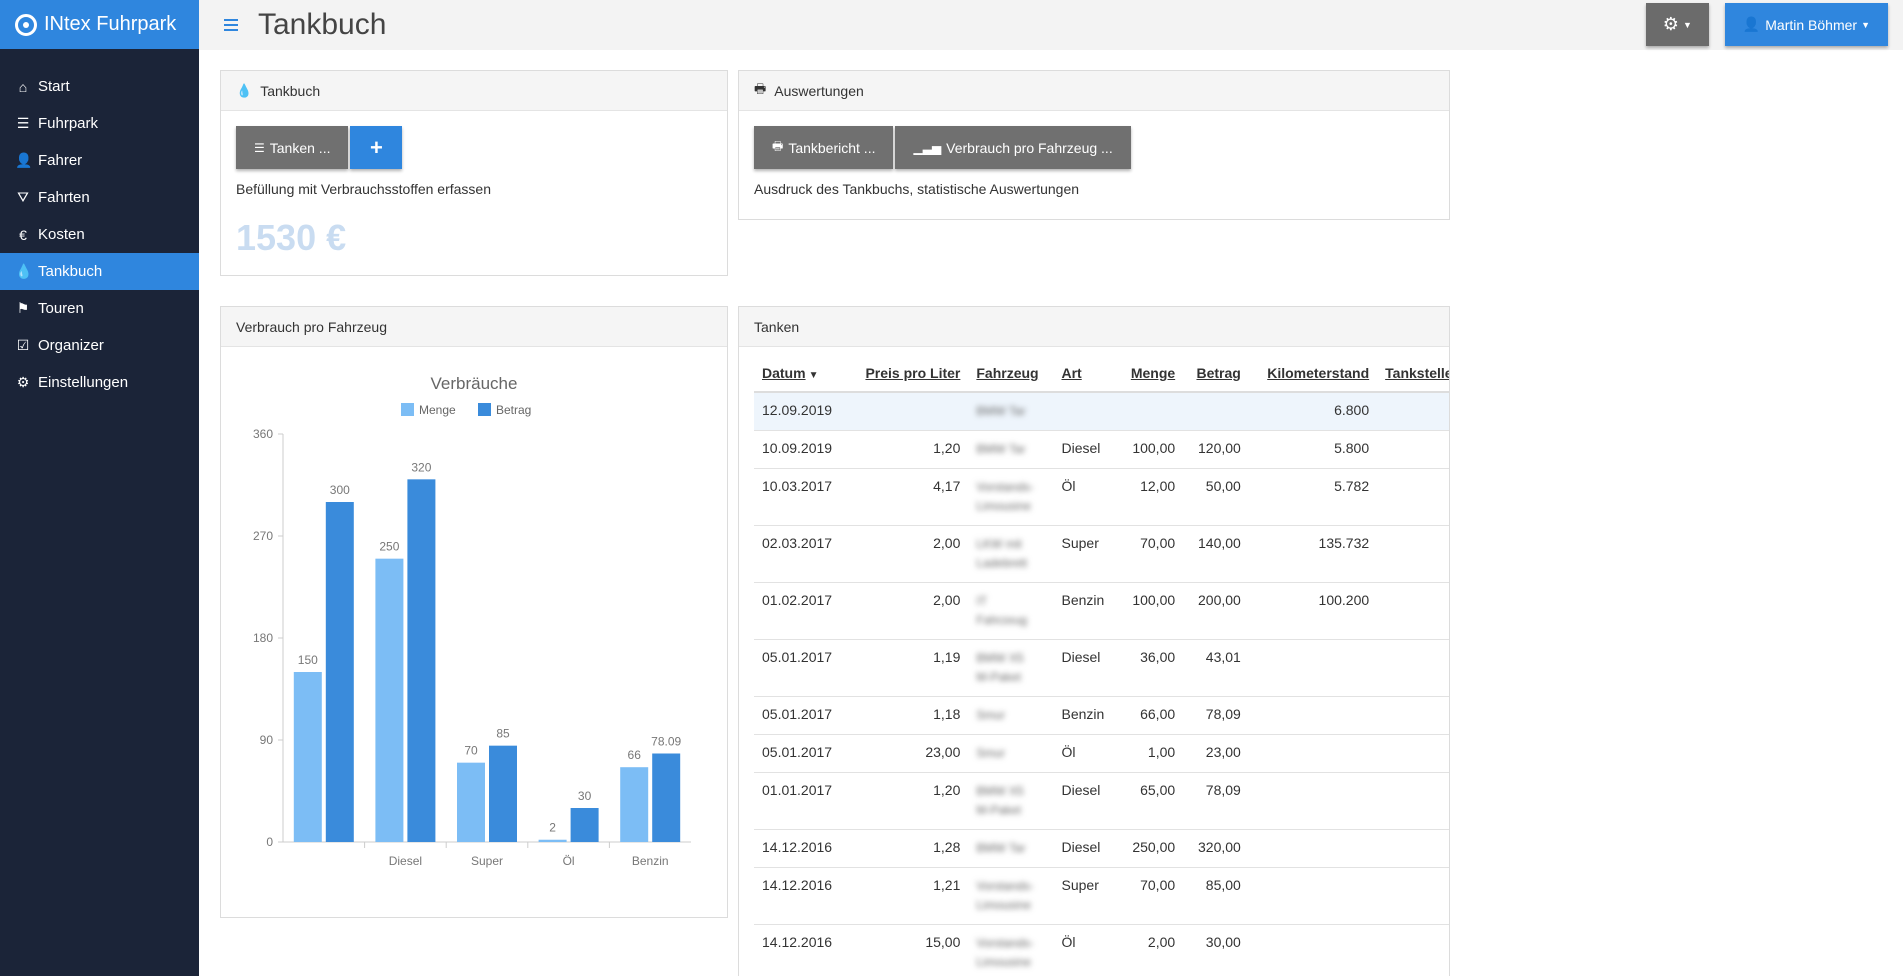  I want to click on cell-fahrzeug: LKW mit Ladebrett, so click(1011, 554).